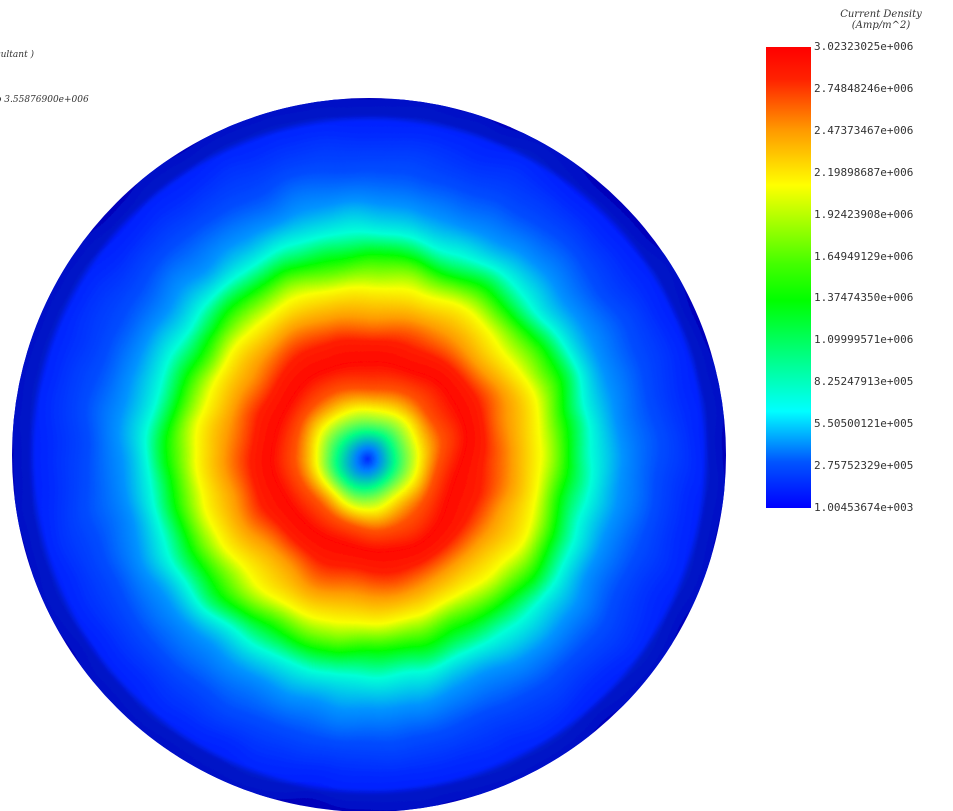 This screenshot has width=953, height=811. Describe the element at coordinates (864, 340) in the screenshot. I see `legend-tick-label: 1.09999571e+006` at that location.